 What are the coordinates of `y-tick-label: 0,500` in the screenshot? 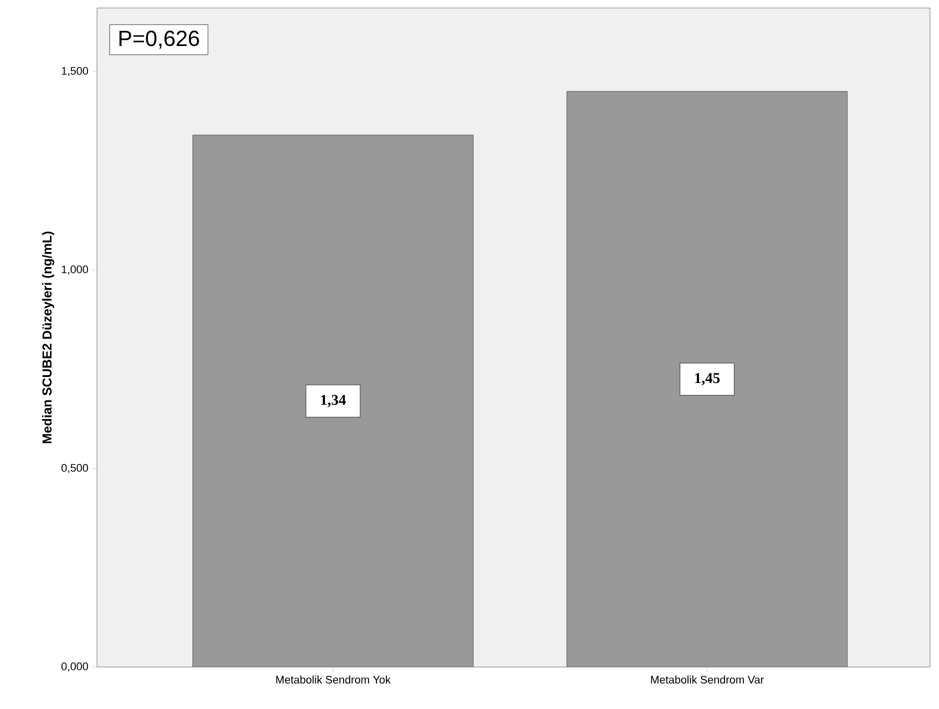 It's located at (74, 469).